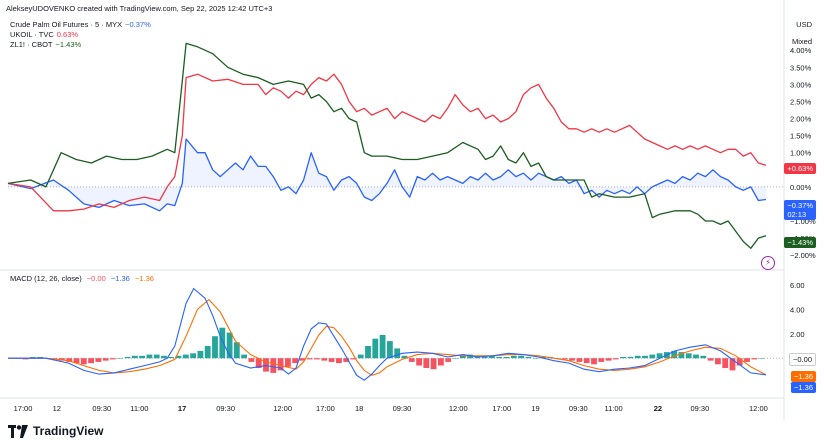  Describe the element at coordinates (801, 84) in the screenshot. I see `y-tick-label: 3.00%` at that location.